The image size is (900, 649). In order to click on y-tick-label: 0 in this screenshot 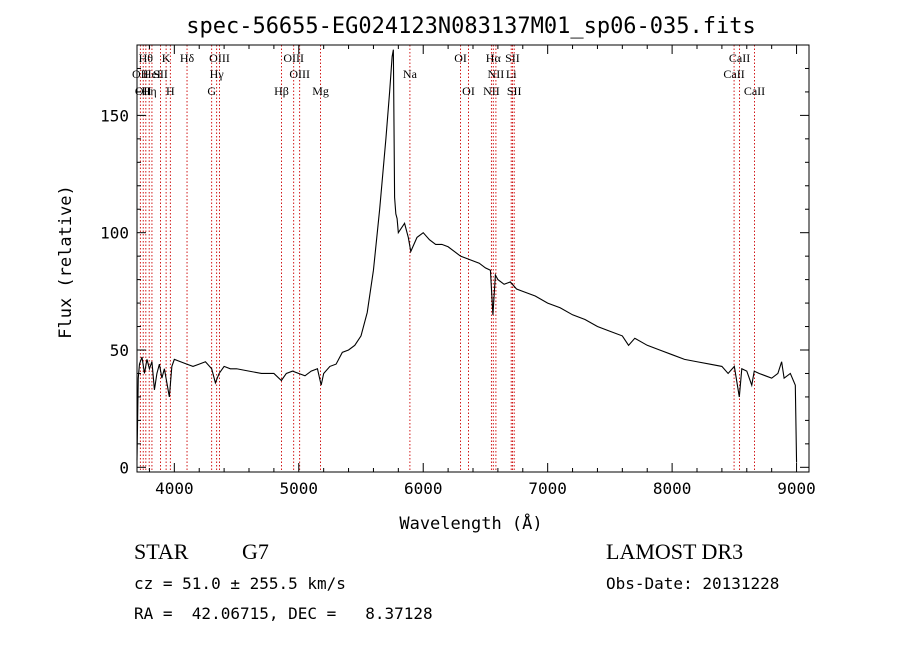, I will do `click(124, 467)`.